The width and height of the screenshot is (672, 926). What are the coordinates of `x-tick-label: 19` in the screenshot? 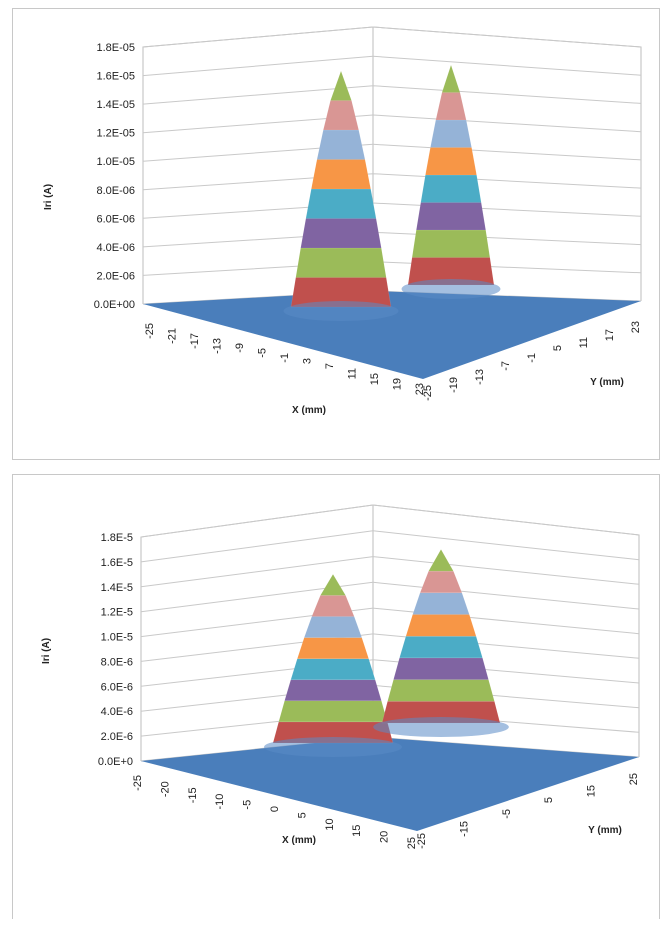 It's located at (398, 384).